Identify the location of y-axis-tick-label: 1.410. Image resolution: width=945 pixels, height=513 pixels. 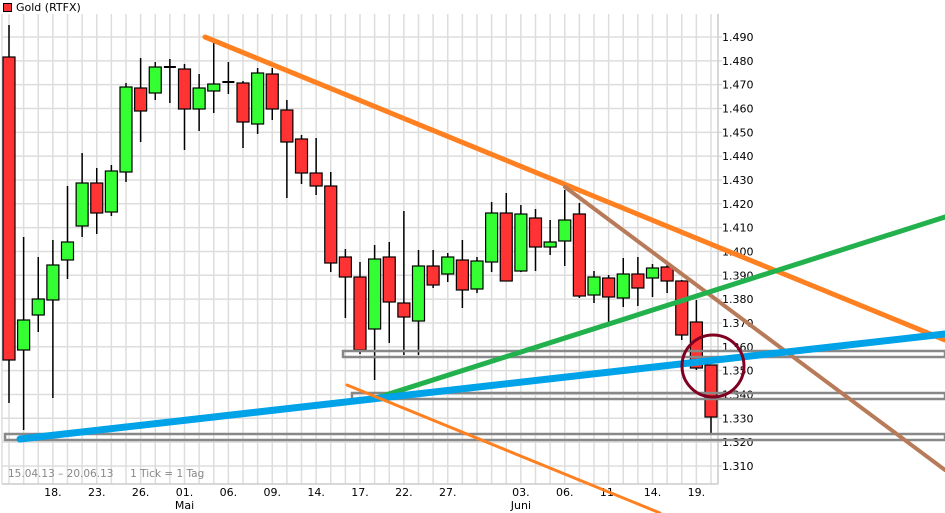
(738, 228).